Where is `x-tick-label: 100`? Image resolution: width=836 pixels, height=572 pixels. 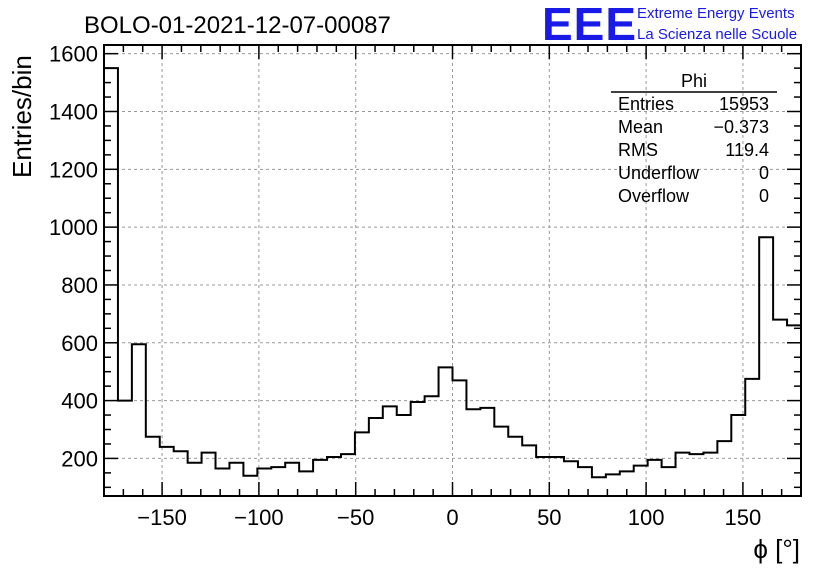 x-tick-label: 100 is located at coordinates (646, 517).